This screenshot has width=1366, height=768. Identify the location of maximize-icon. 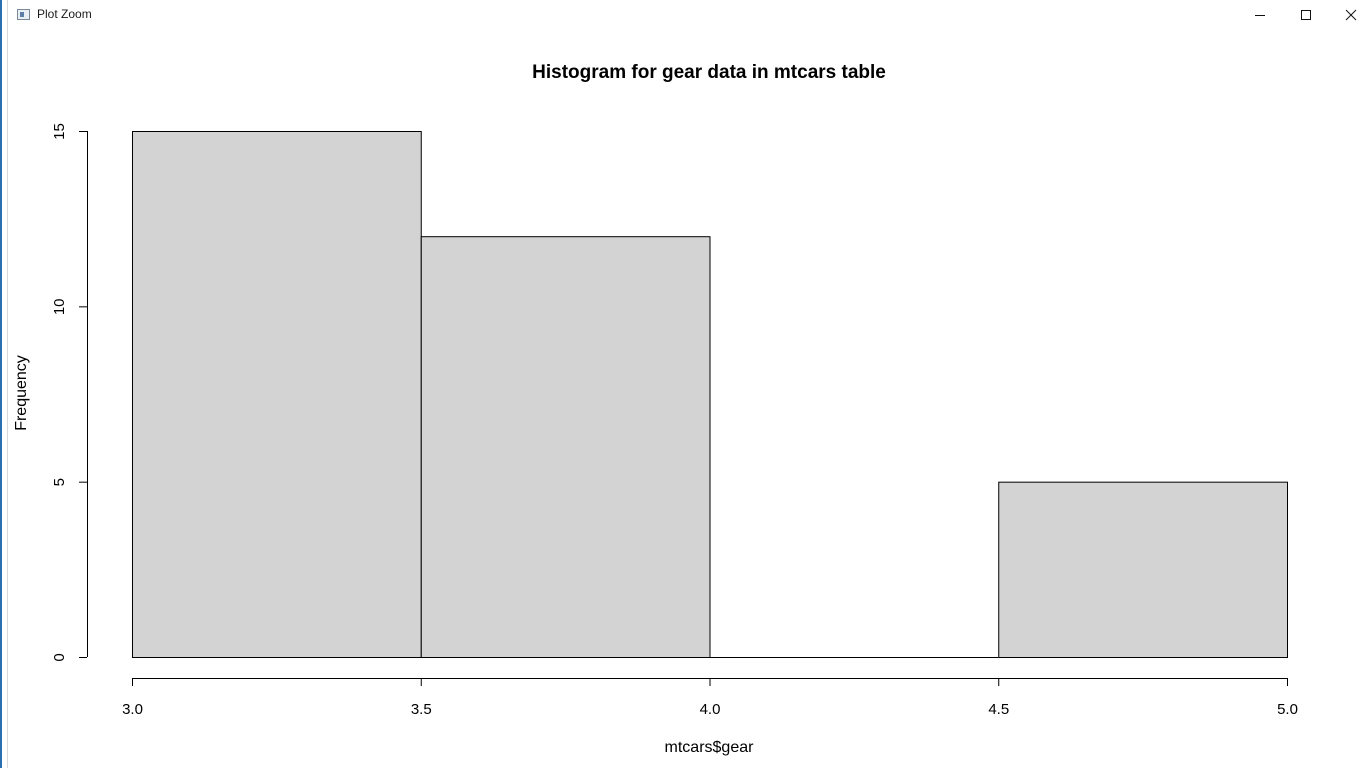
(1306, 15).